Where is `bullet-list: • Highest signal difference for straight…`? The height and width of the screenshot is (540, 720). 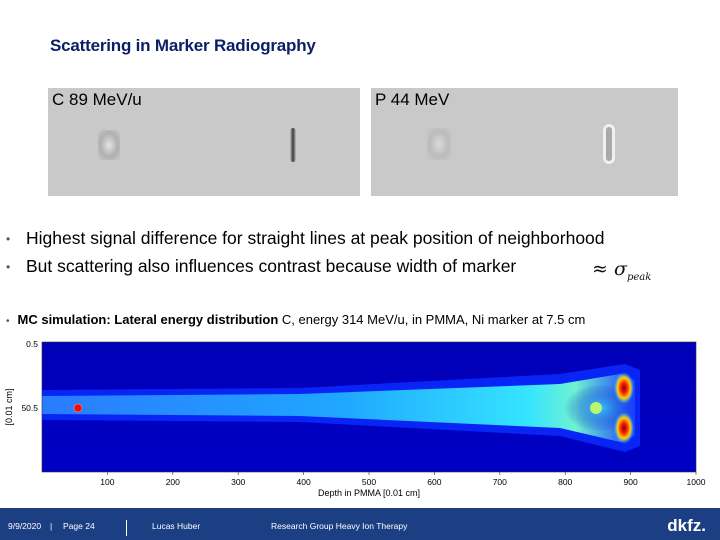 bullet-list: • Highest signal difference for straight… is located at coordinates (356, 256).